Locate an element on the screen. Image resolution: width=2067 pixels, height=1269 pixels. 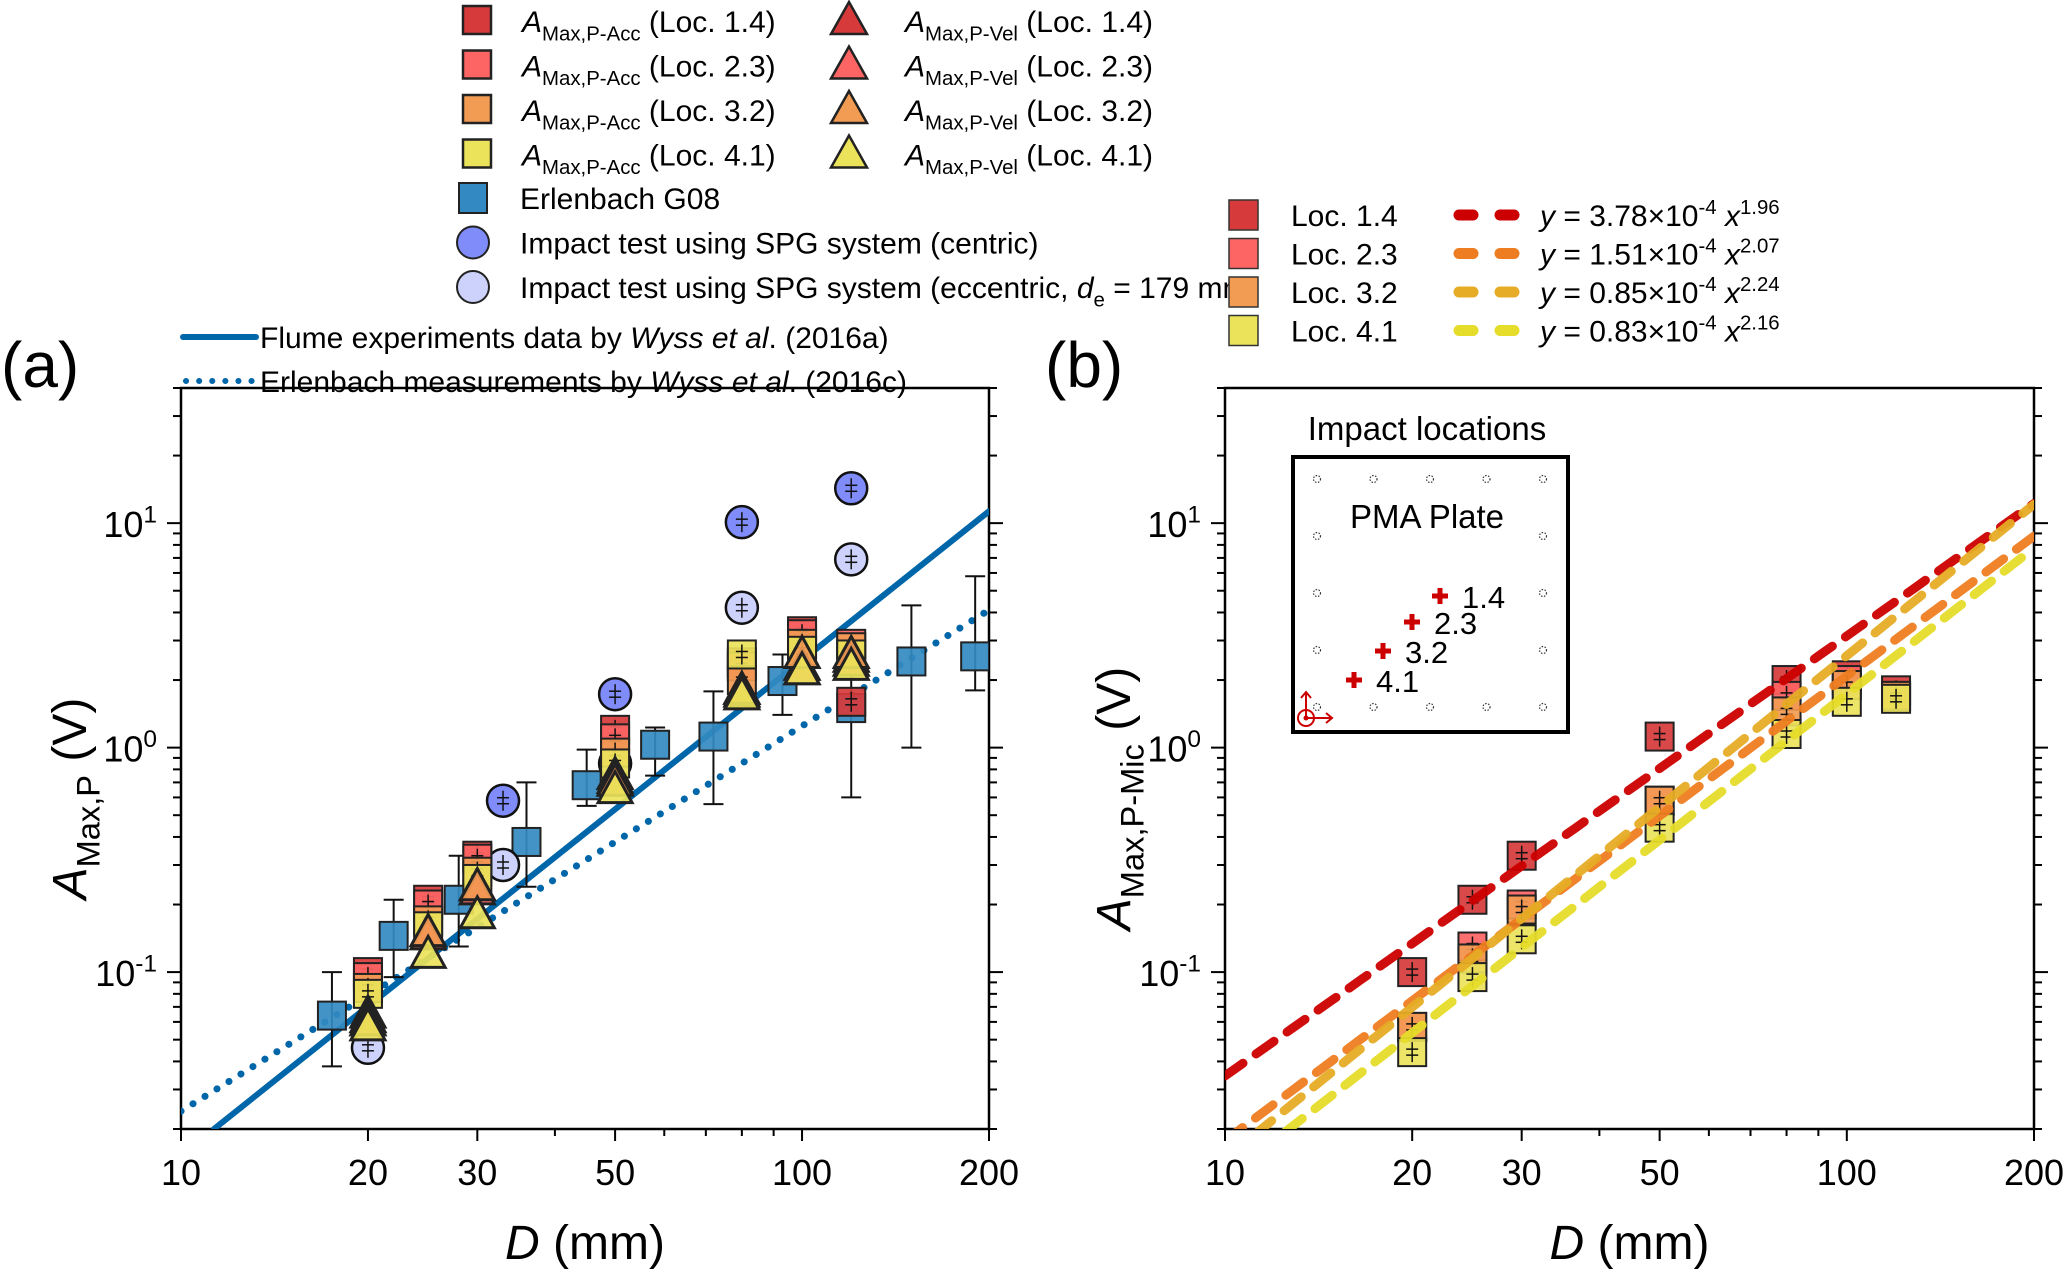
legend-label: AMax,P-Vel (Loc. 4.1) is located at coordinates (1028, 159).